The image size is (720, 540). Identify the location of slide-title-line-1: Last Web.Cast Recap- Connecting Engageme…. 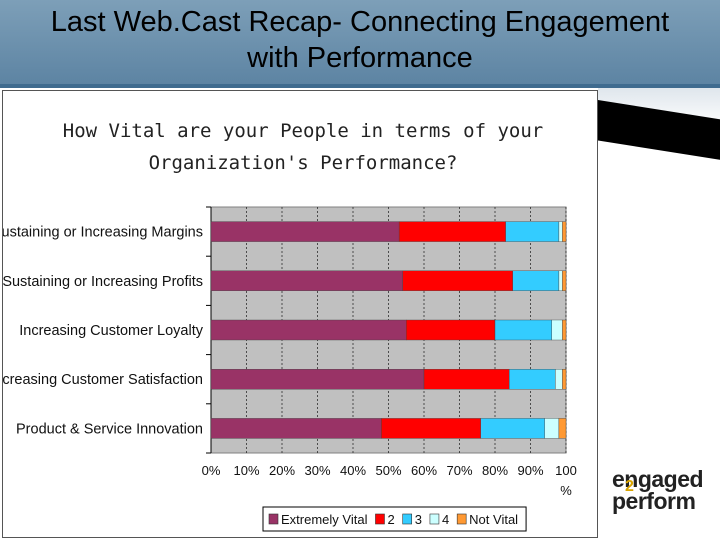
(360, 22).